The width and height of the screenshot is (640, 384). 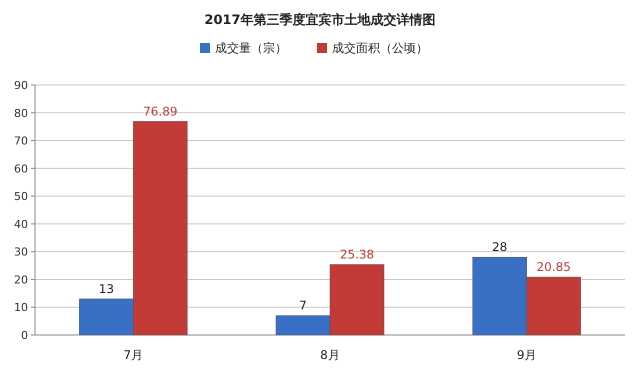 What do you see at coordinates (160, 111) in the screenshot?
I see `data-label: 76.89` at bounding box center [160, 111].